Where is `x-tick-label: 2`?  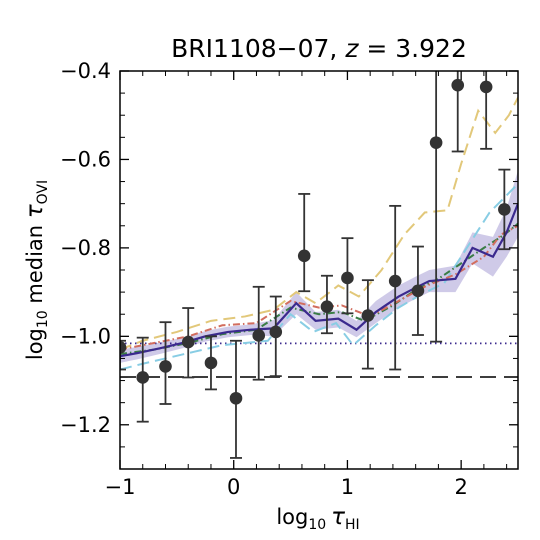
x-tick-label: 2 is located at coordinates (460, 487).